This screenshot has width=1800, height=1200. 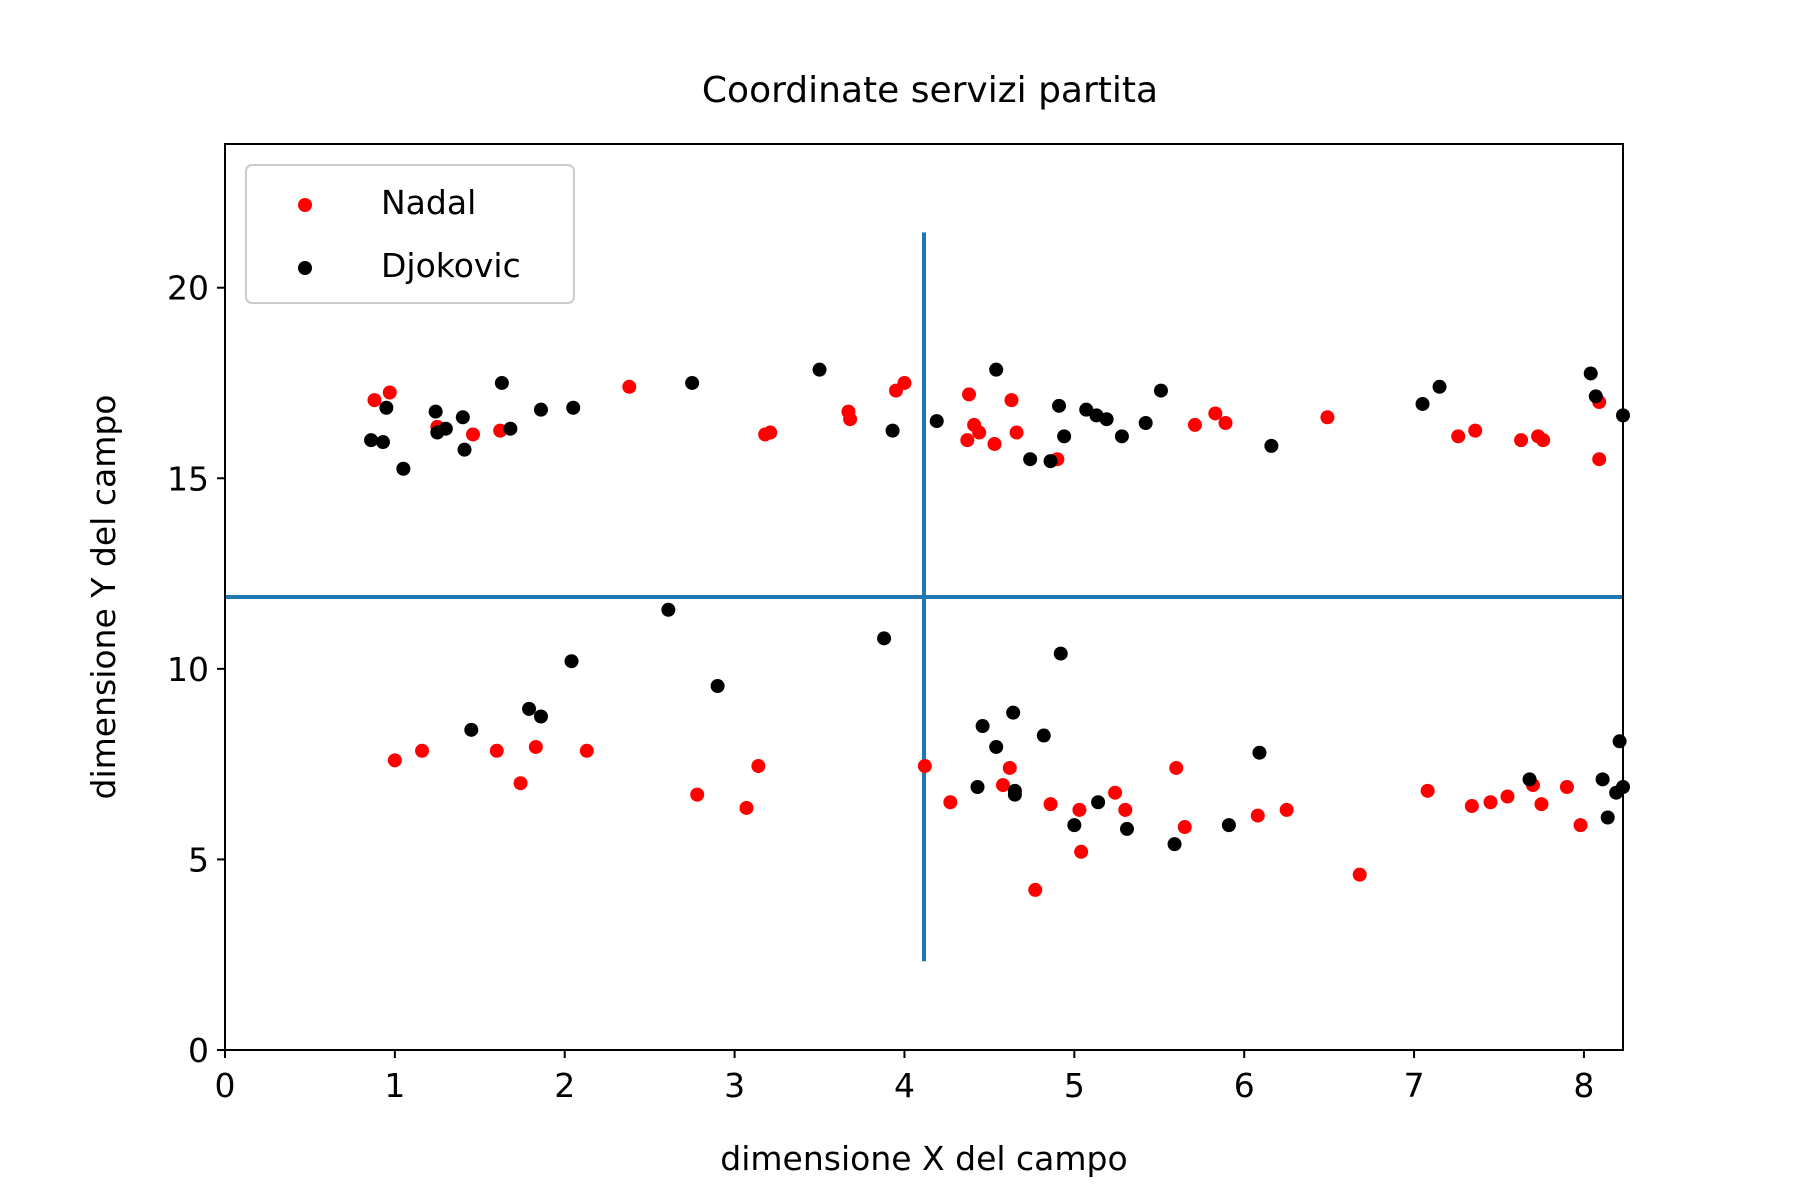 What do you see at coordinates (428, 202) in the screenshot?
I see `legend-label-nadal: Nadal` at bounding box center [428, 202].